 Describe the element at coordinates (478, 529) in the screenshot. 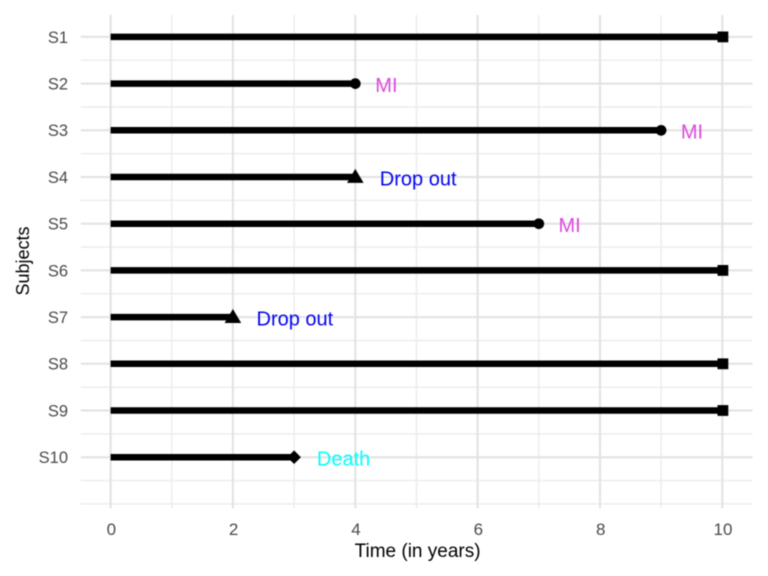

I see `svg-text: 6` at that location.